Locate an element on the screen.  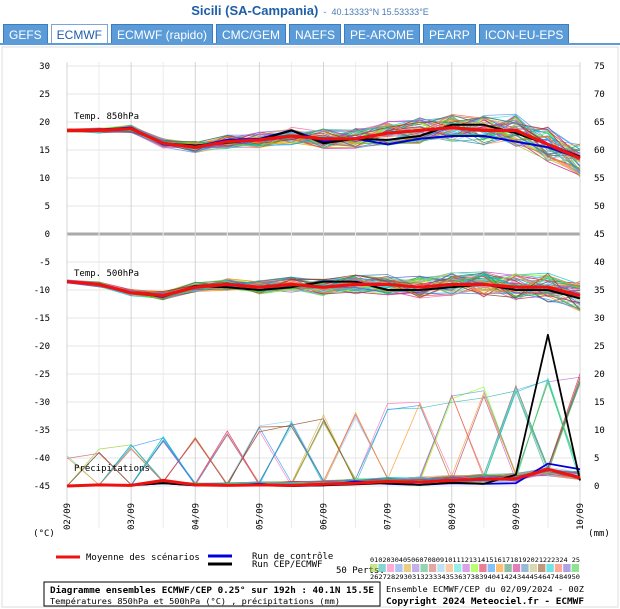
tab-gefs: GEFS is located at coordinates (25, 34).